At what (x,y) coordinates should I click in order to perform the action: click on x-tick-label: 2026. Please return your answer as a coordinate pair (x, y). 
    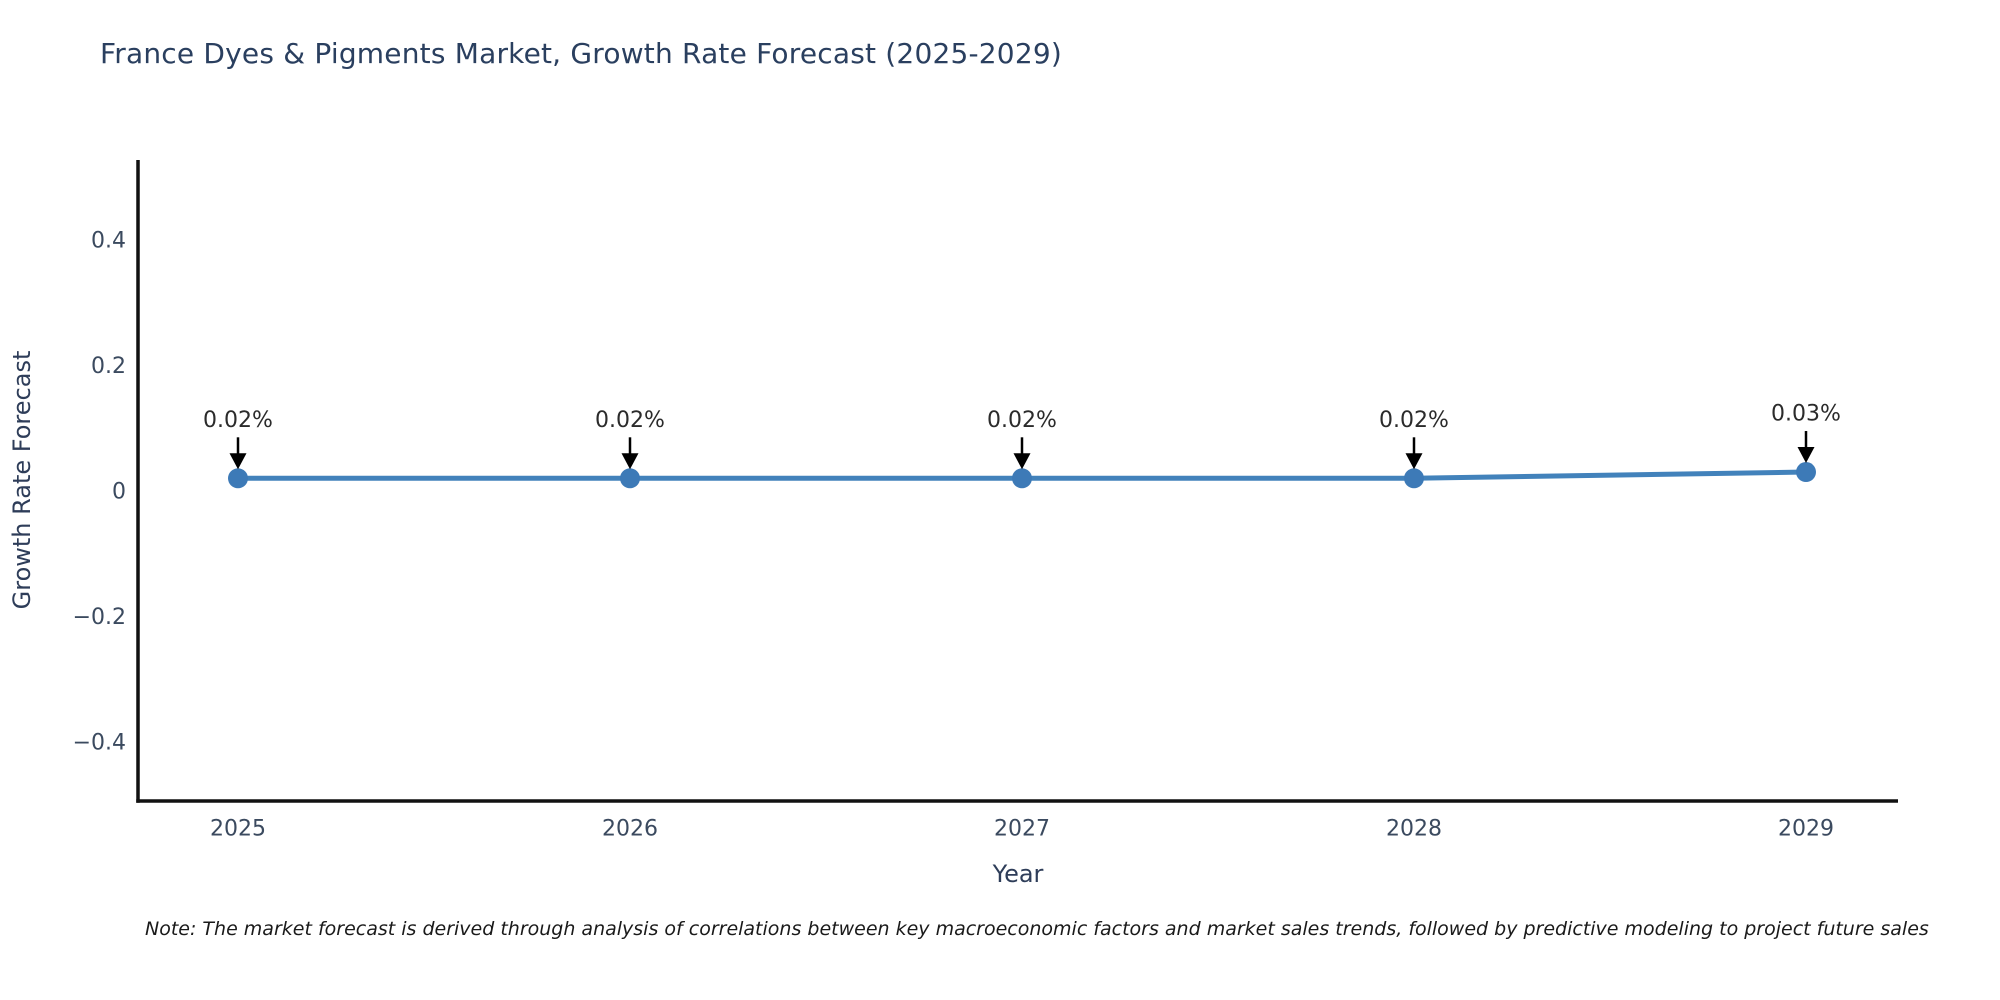
    Looking at the image, I should click on (630, 829).